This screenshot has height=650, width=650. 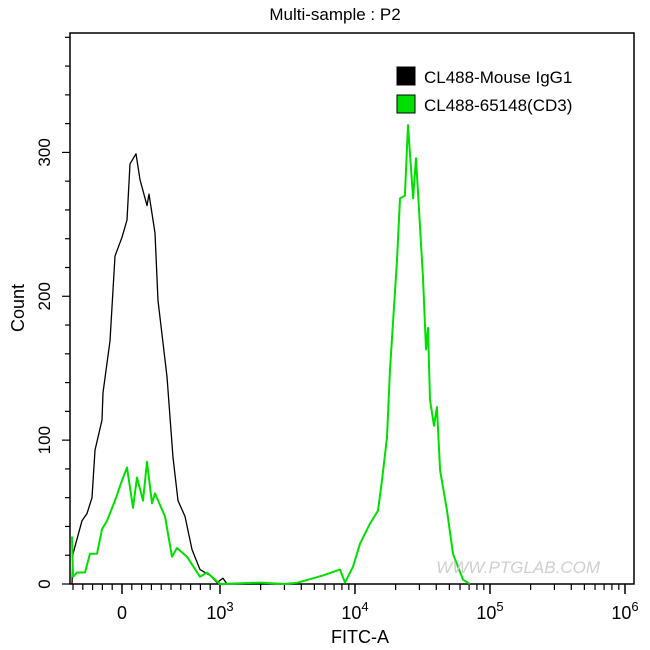 What do you see at coordinates (498, 77) in the screenshot?
I see `legend-label-isotype: CL488-Mouse IgG1` at bounding box center [498, 77].